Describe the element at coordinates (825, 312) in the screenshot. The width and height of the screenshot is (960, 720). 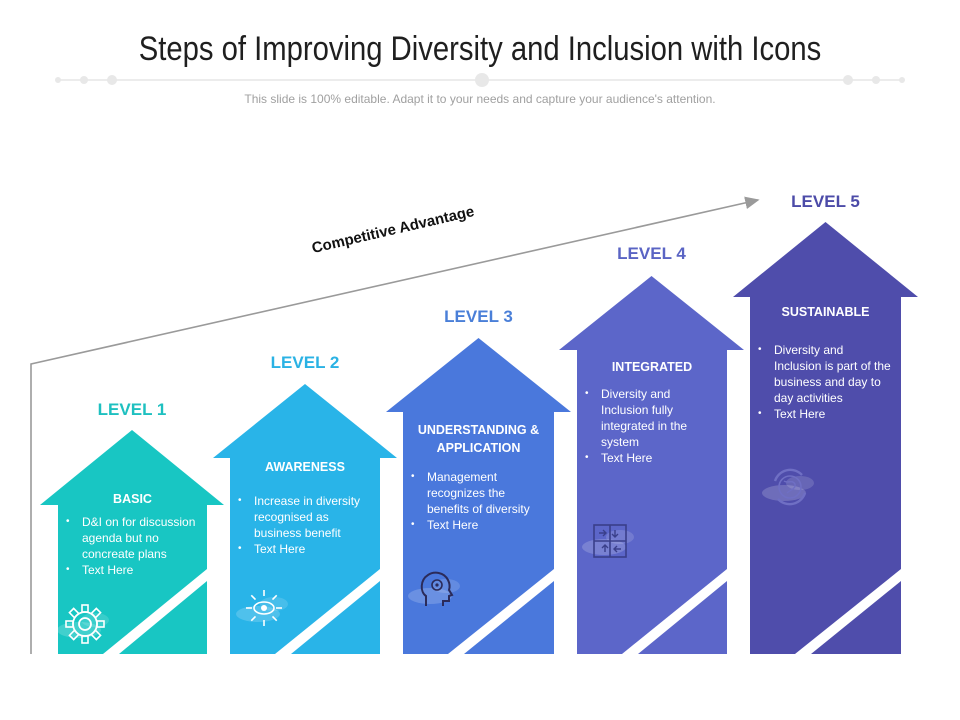
I see `level-5-heading: SUSTAINABLE` at that location.